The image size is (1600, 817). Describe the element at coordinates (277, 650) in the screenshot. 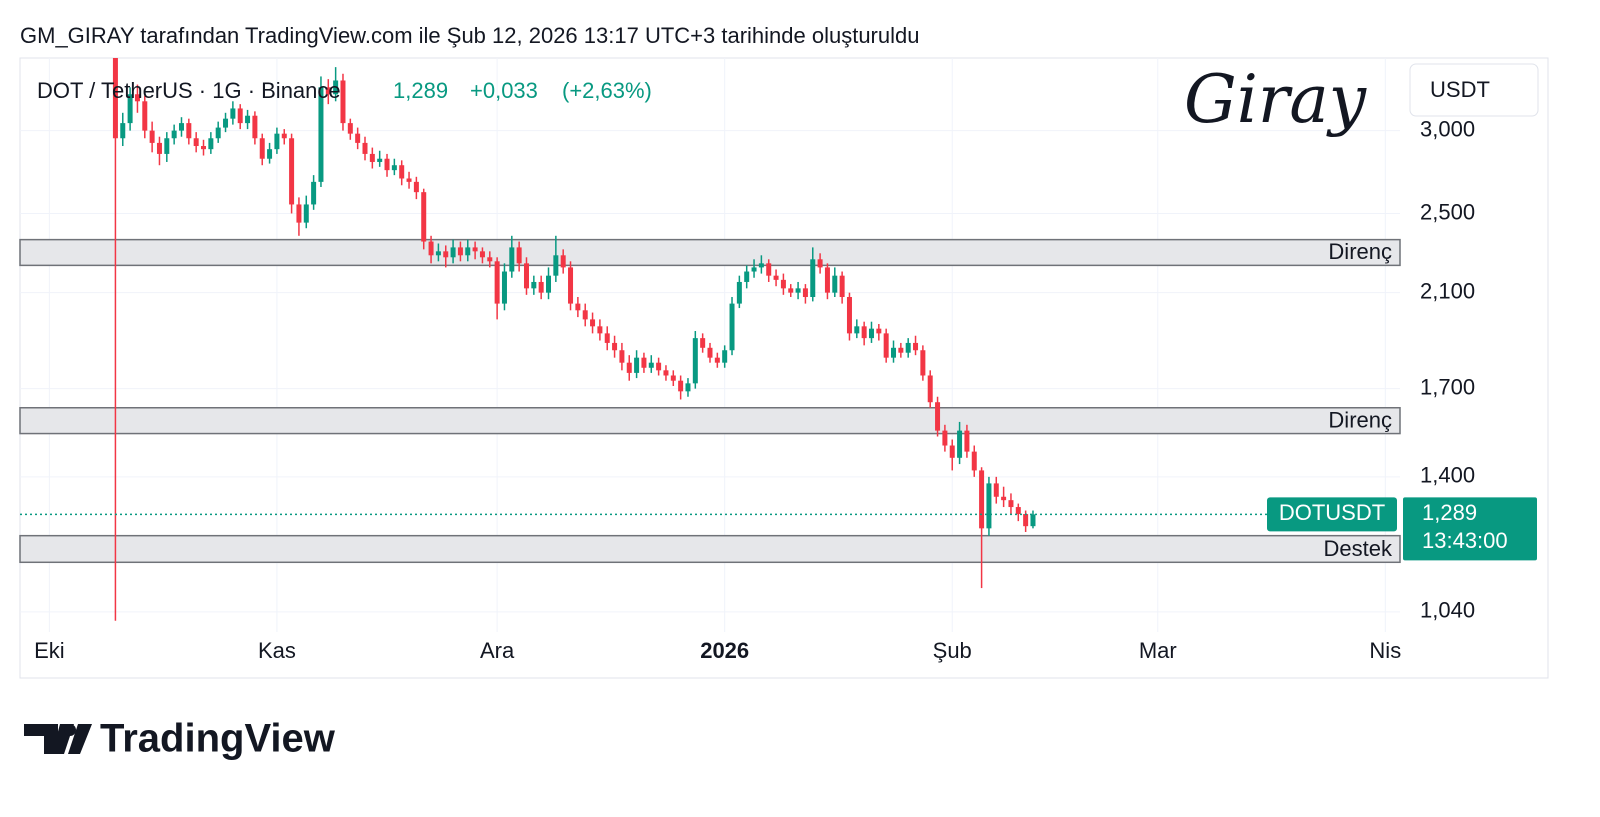

I see `x-tick-label: Kas` at that location.